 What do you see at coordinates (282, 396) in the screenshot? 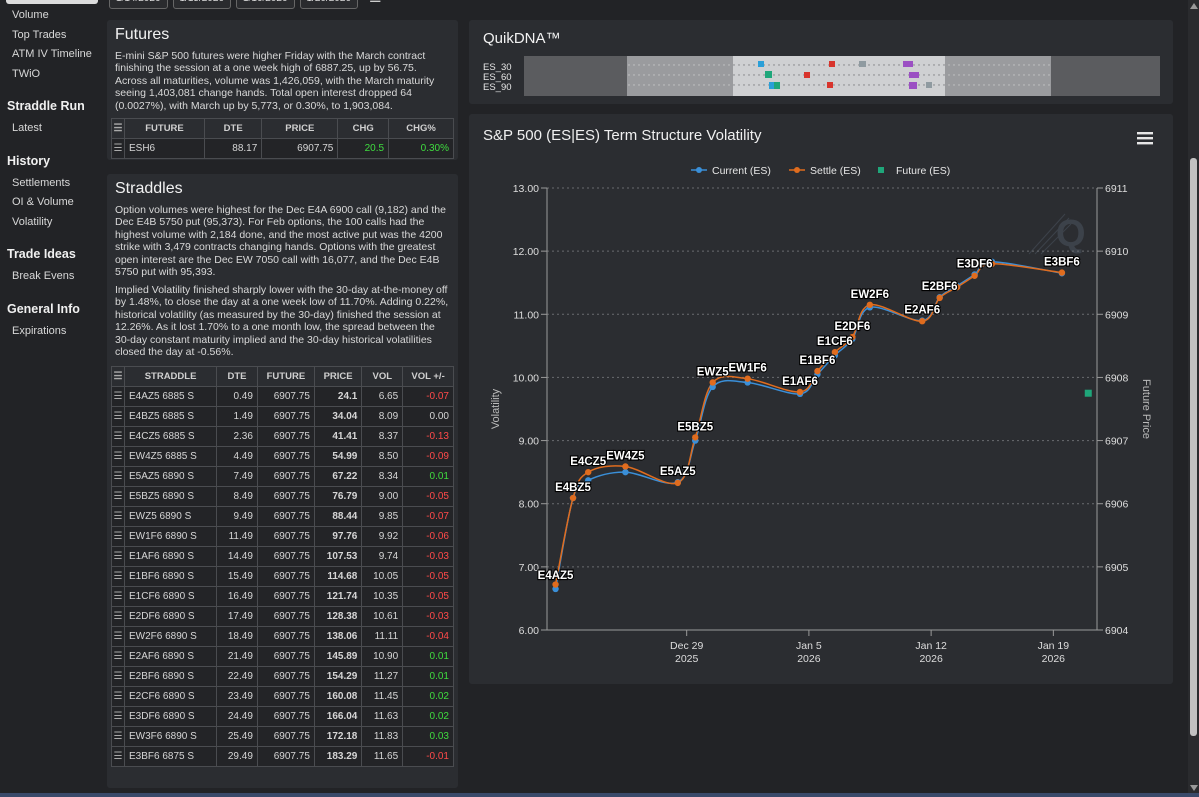
I see `table-row: ☰ E4AZ5 6885 S 0.49 6907.75 24.1 6.65 -0.07` at bounding box center [282, 396].